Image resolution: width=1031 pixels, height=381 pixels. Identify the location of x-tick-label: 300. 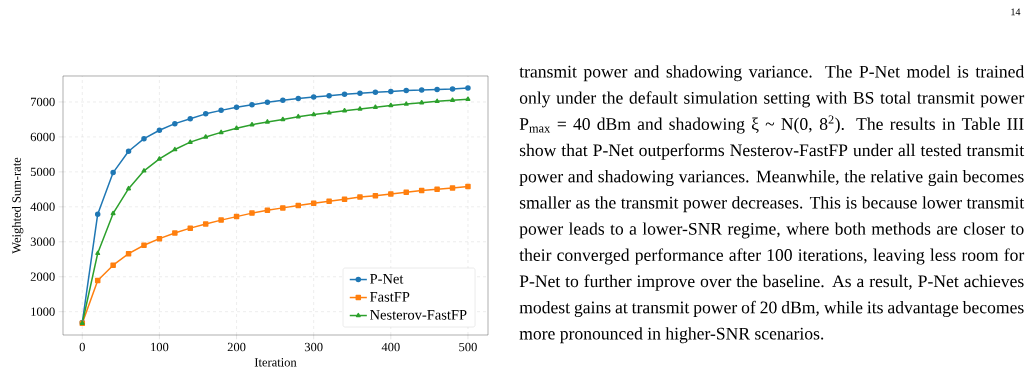
(313, 347).